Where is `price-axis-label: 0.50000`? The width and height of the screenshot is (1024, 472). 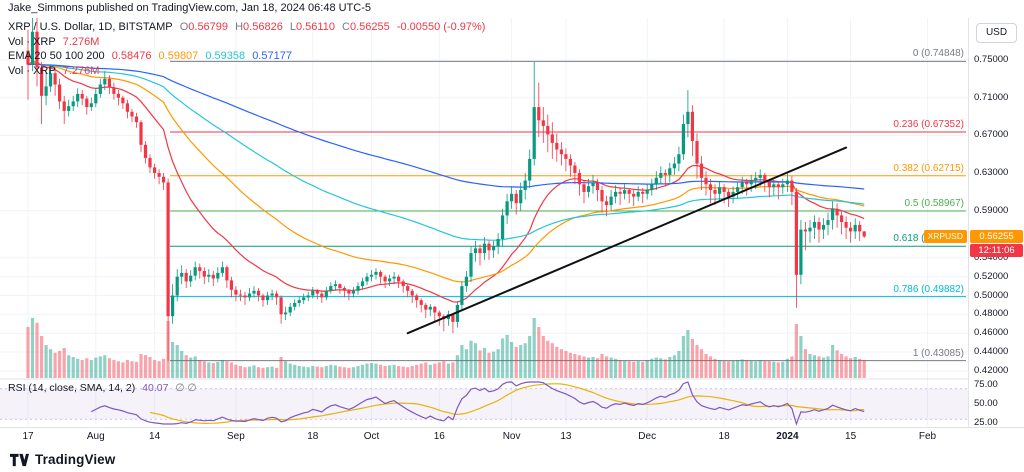
price-axis-label: 0.50000 is located at coordinates (991, 295).